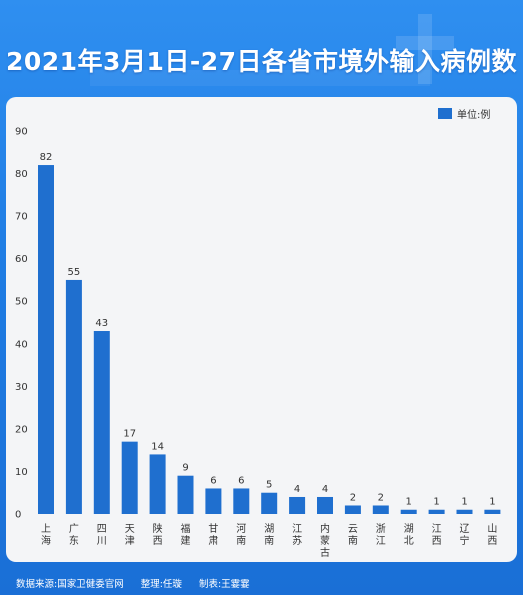 Image resolution: width=523 pixels, height=595 pixels. What do you see at coordinates (21, 132) in the screenshot?
I see `y-tick-label: 90` at bounding box center [21, 132].